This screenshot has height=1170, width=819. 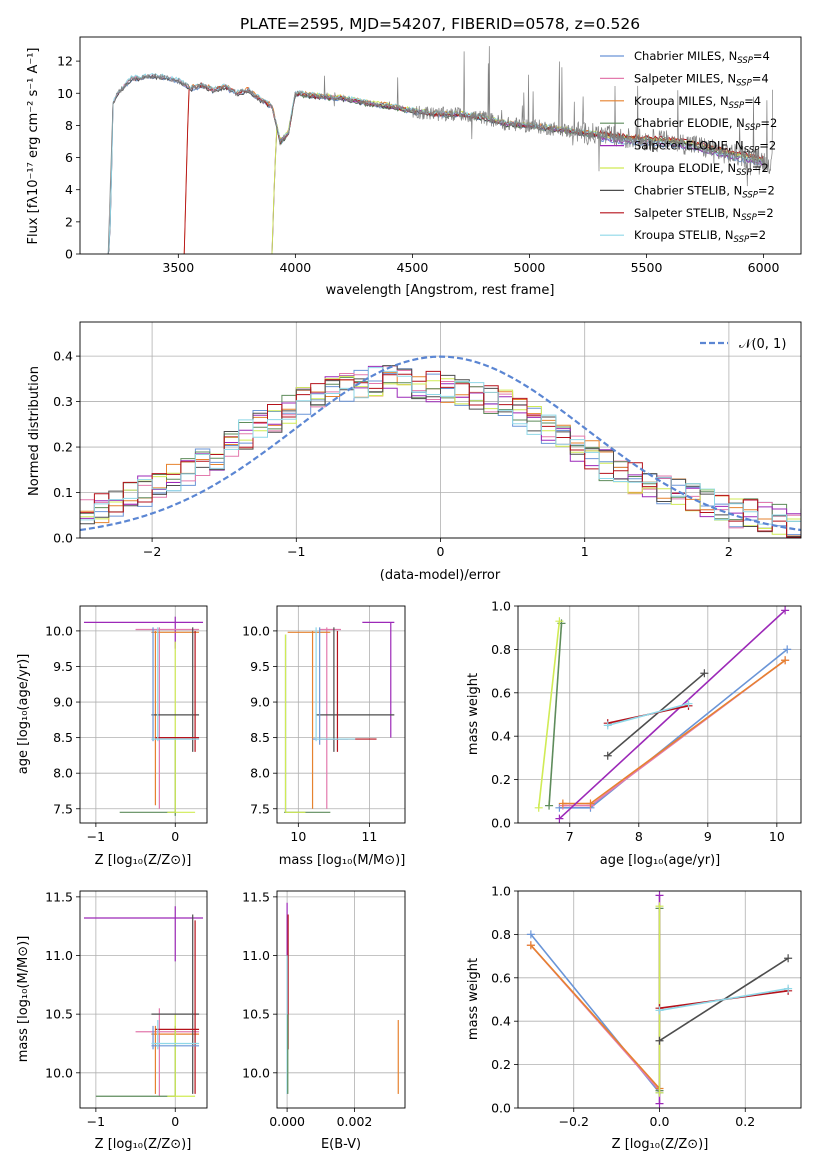 What do you see at coordinates (700, 236) in the screenshot?
I see `legend-label: Kroupa STELIB, NSSP=2` at bounding box center [700, 236].